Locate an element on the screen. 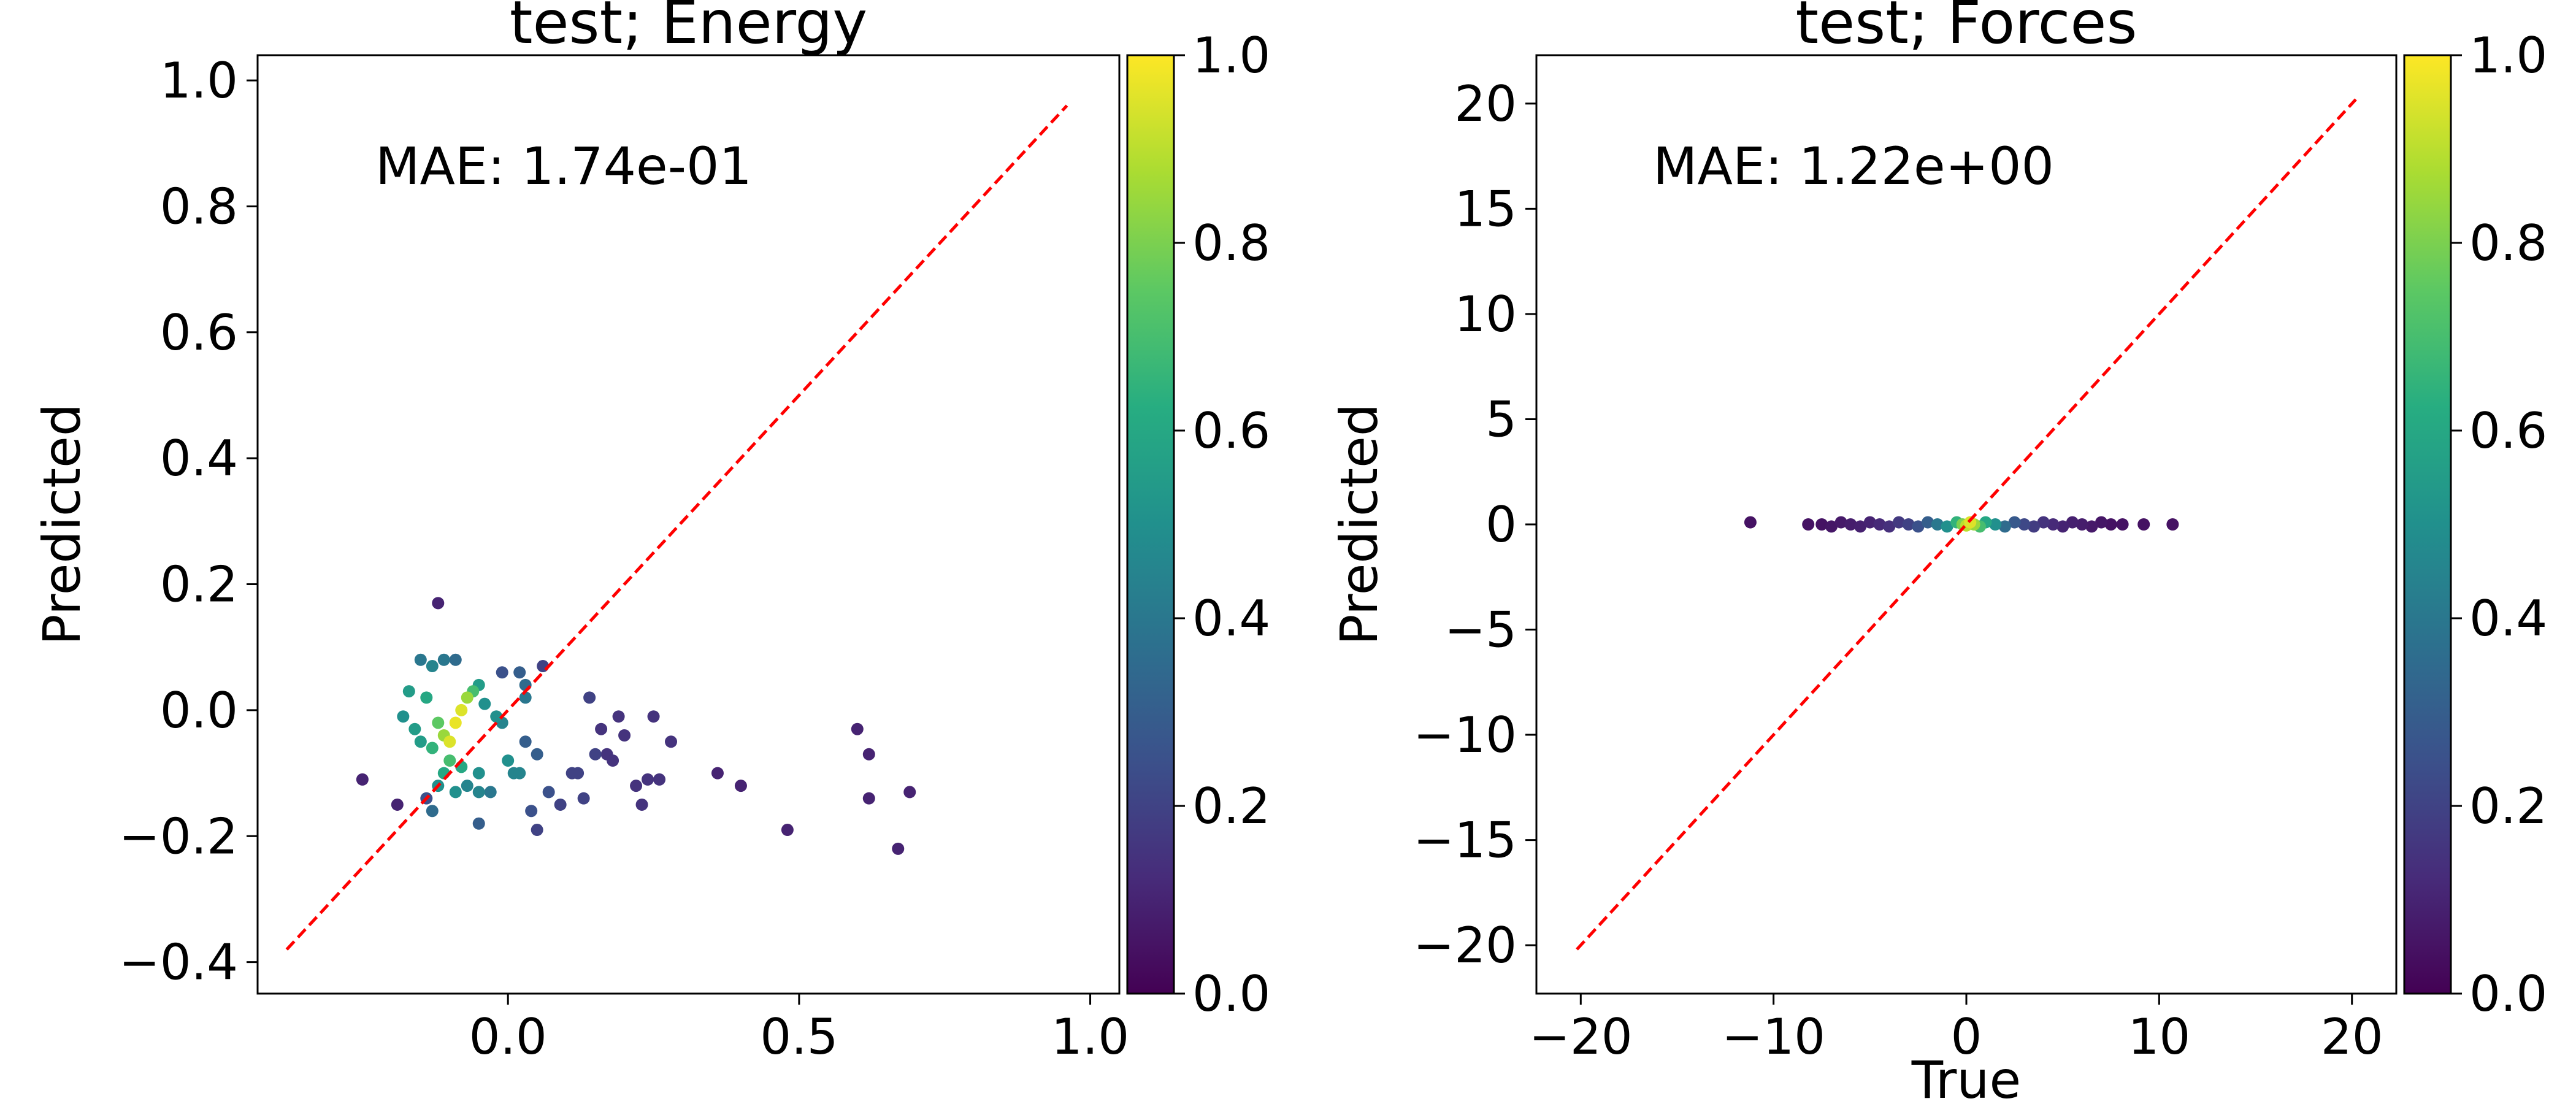 Image resolution: width=2576 pixels, height=1104 pixels. x-tick-label: −10 is located at coordinates (1773, 1036).